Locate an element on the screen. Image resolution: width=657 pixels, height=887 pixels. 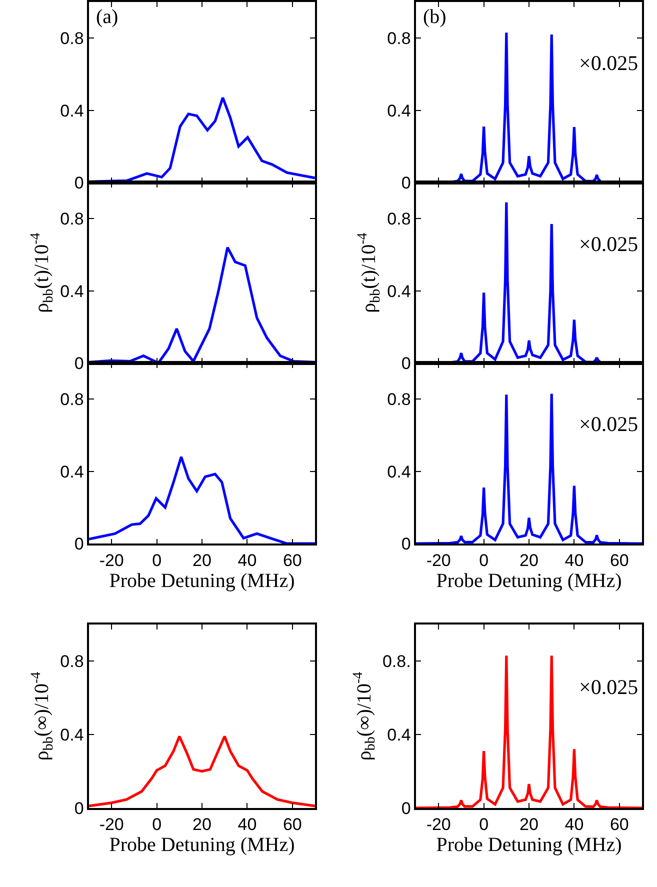
annotation: (a) is located at coordinates (107, 17).